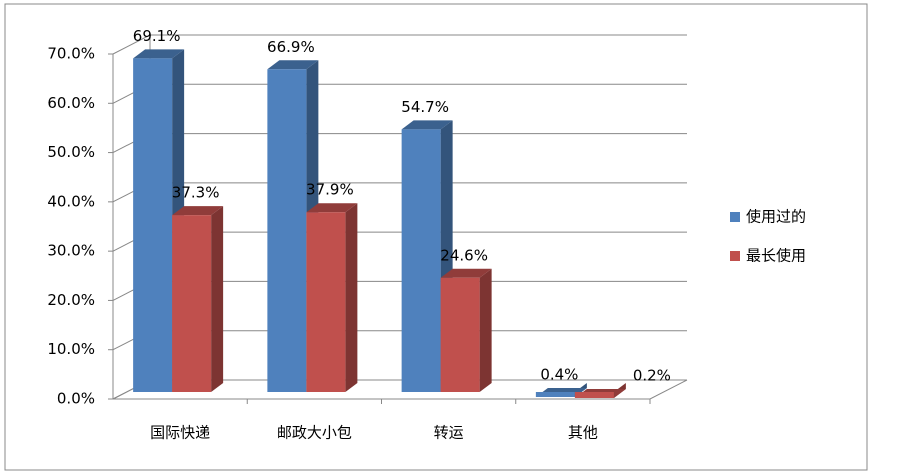 Image resolution: width=903 pixels, height=475 pixels. I want to click on x-tick-label: 转运, so click(449, 433).